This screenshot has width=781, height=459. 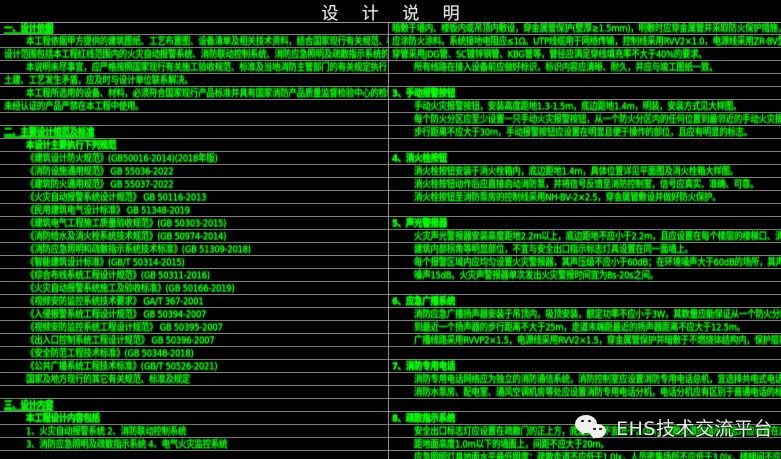 I want to click on spec-row: 《火灾自动报警系统设计规范》 GB 50116-2013, so click(x=194, y=197).